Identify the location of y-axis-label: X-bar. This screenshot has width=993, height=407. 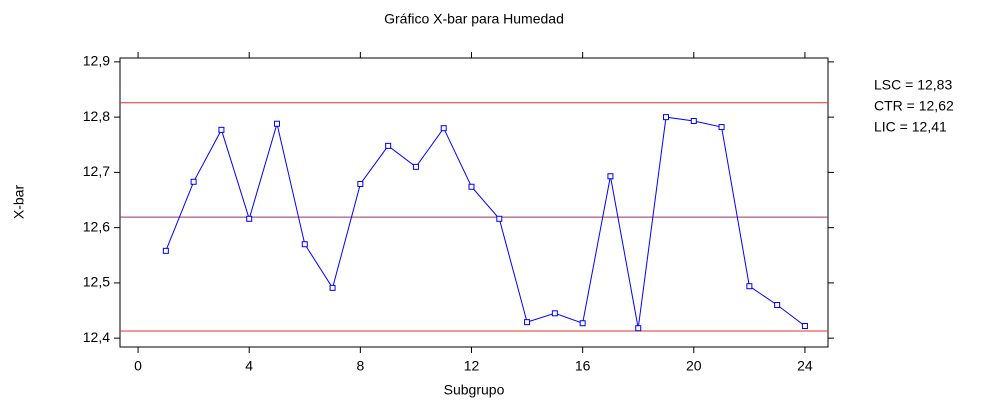
(19, 202).